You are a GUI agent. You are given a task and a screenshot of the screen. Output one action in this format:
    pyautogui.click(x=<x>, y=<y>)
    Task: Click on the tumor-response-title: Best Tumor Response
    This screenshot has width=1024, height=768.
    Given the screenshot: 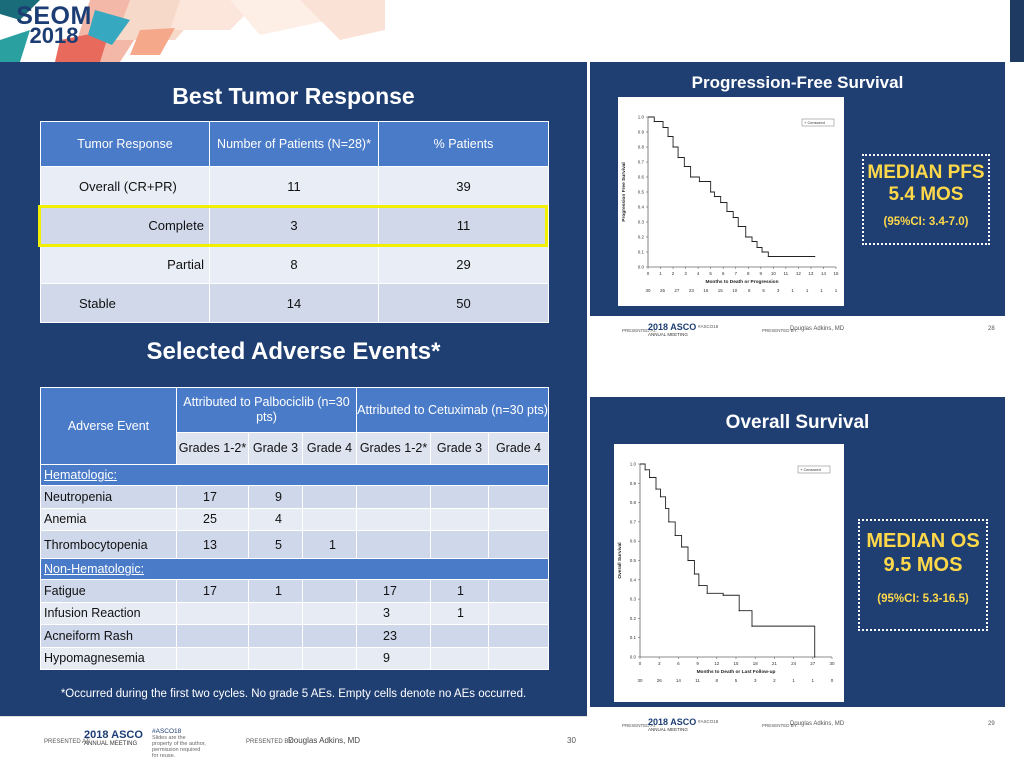 What is the action you would take?
    pyautogui.click(x=293, y=96)
    